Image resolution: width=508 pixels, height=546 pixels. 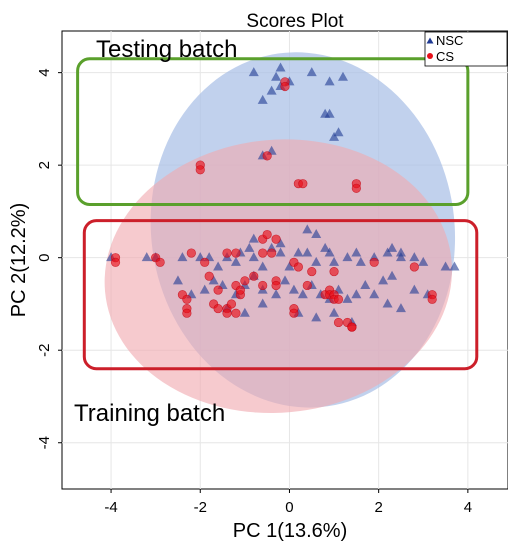 What do you see at coordinates (166, 49) in the screenshot?
I see `testing-batch-label: Testing batch` at bounding box center [166, 49].